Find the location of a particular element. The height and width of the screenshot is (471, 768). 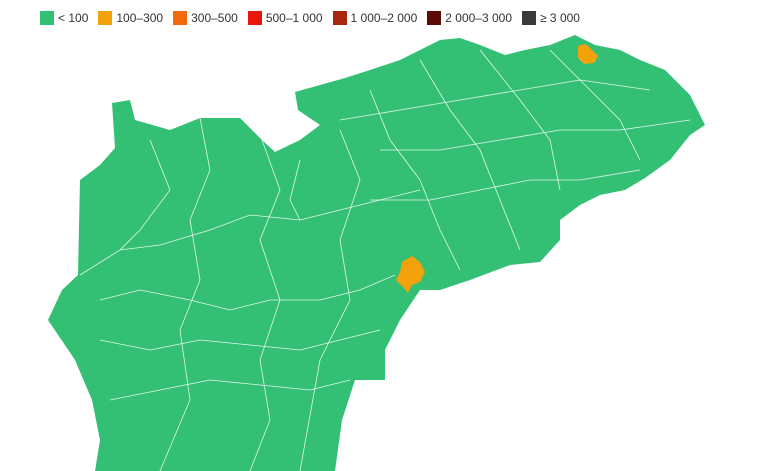

legend-label: < 100 is located at coordinates (73, 18).